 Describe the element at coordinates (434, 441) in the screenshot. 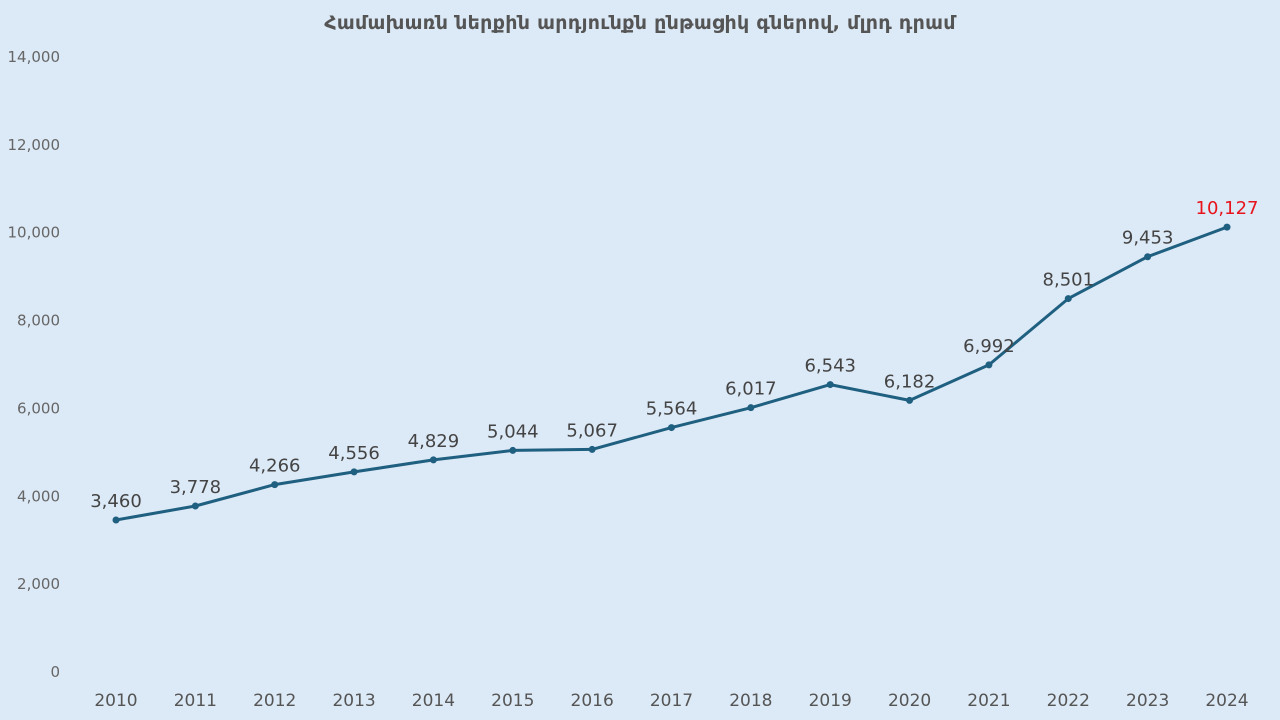

I see `data-label: 4,829` at that location.